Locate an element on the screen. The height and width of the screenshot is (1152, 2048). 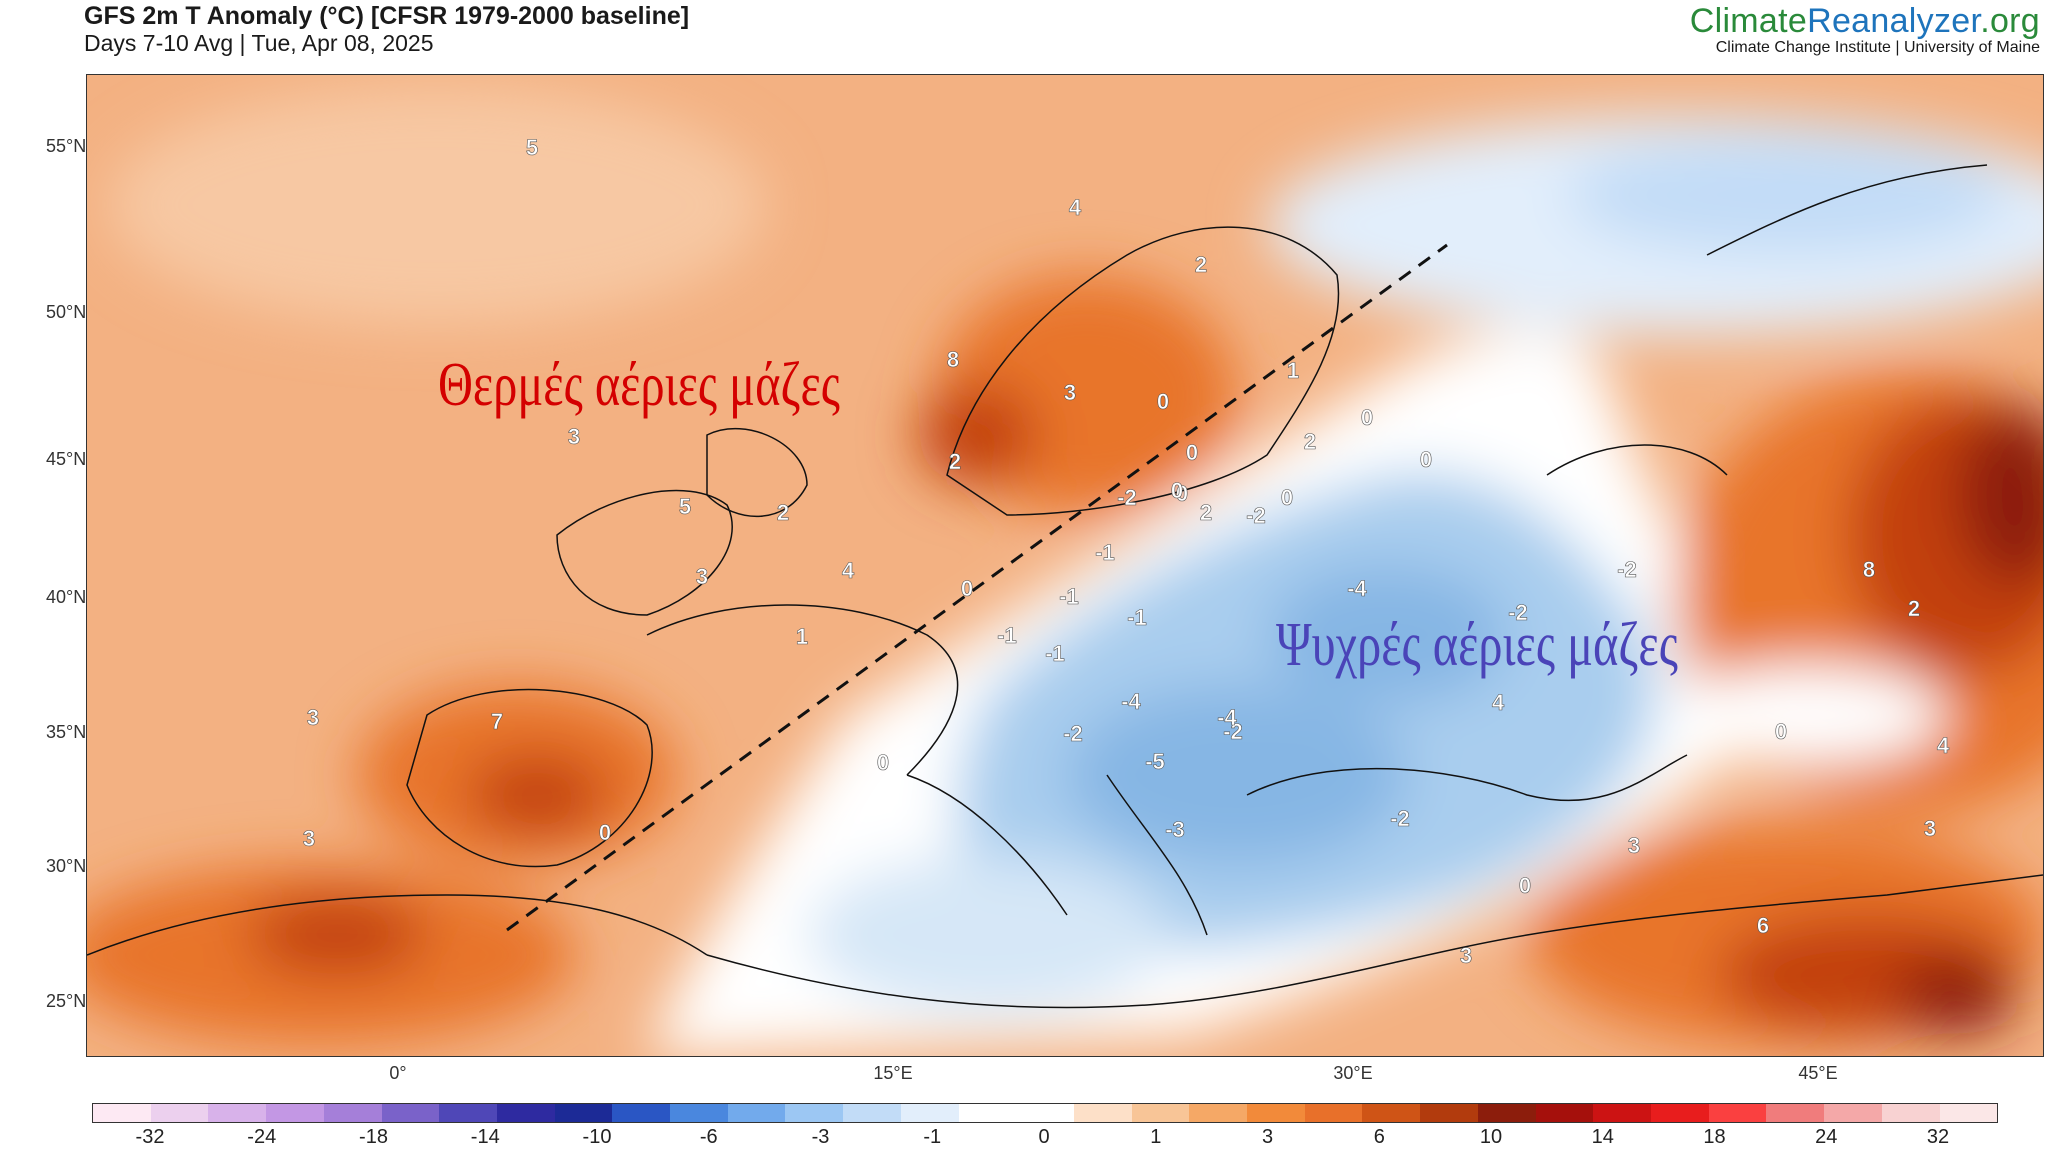
colorbar-tick-label: 1 is located at coordinates (1156, 1137).